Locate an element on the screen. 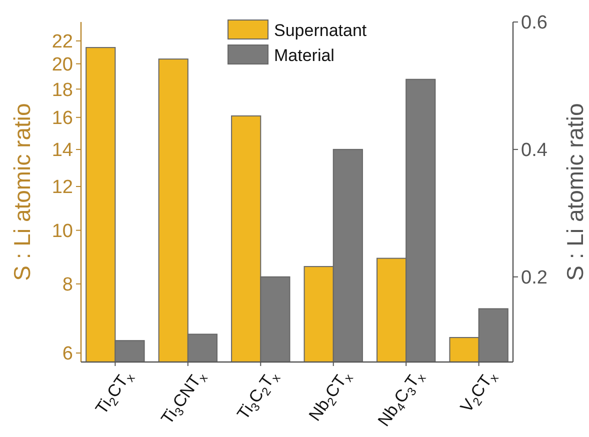 The height and width of the screenshot is (437, 589). y-tick-label: 10 is located at coordinates (62, 231).